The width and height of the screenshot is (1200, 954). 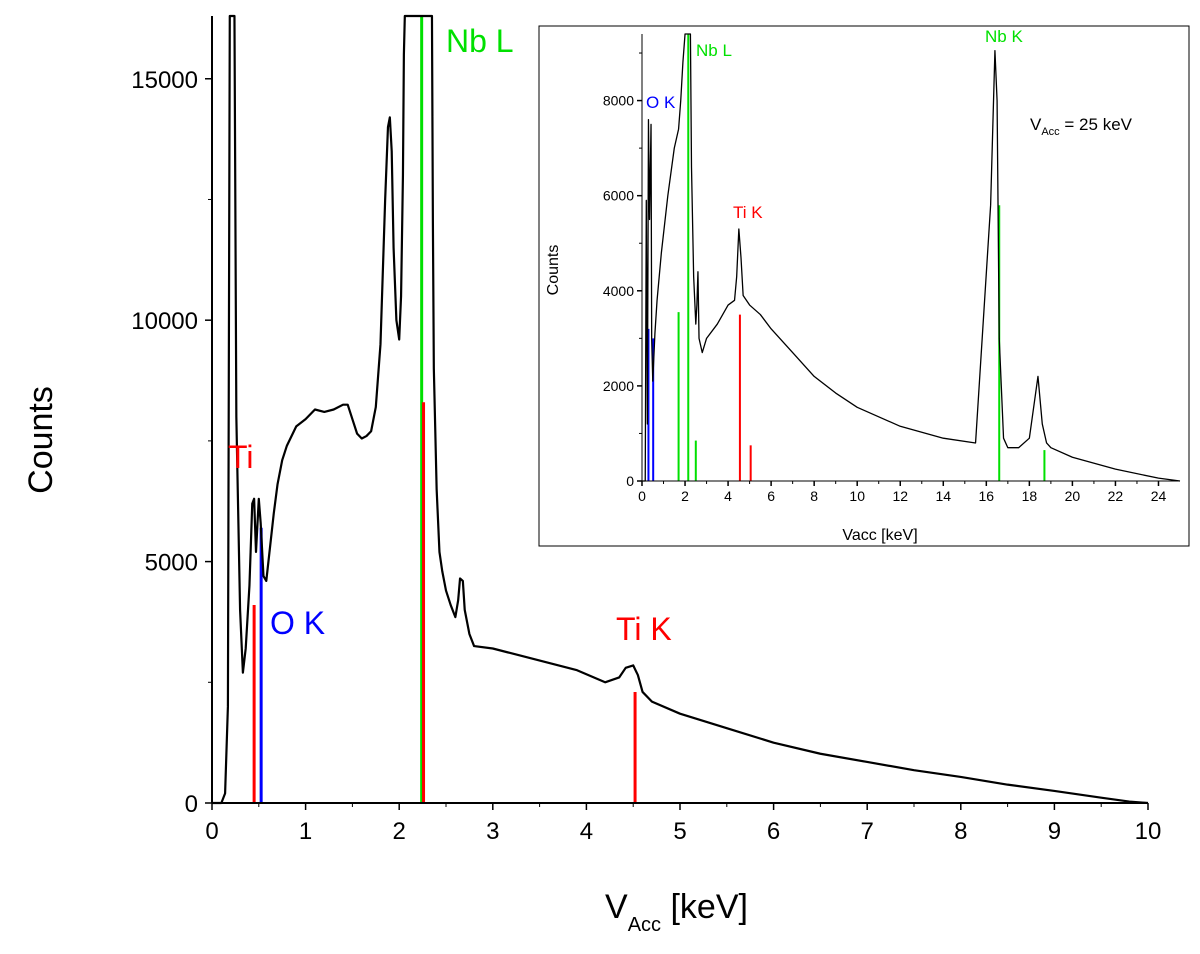 I want to click on inset-condition-label: VAcc = 25 keV, so click(x=1081, y=126).